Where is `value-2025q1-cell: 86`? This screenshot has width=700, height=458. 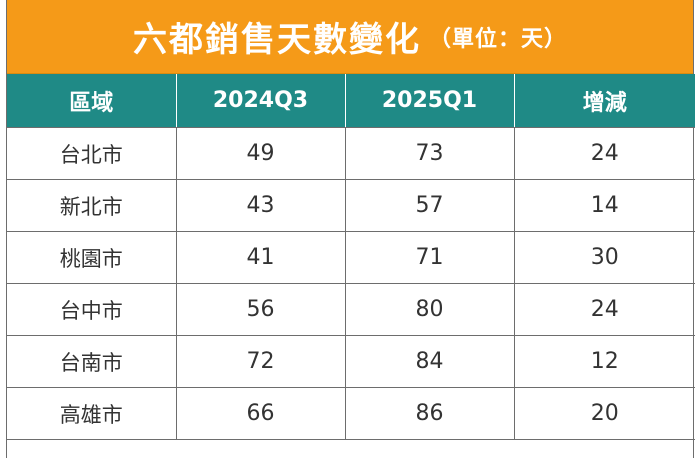 value-2025q1-cell: 86 is located at coordinates (430, 413).